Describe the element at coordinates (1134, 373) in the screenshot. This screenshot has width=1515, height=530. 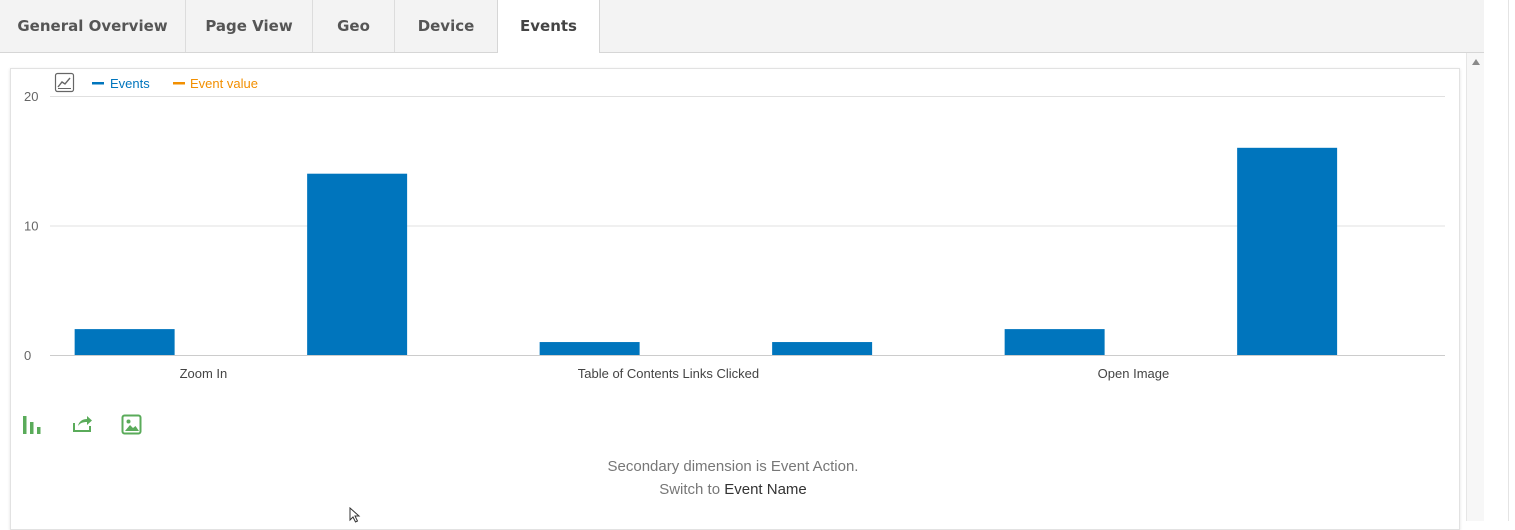
I see `x-category-label: Open Image` at that location.